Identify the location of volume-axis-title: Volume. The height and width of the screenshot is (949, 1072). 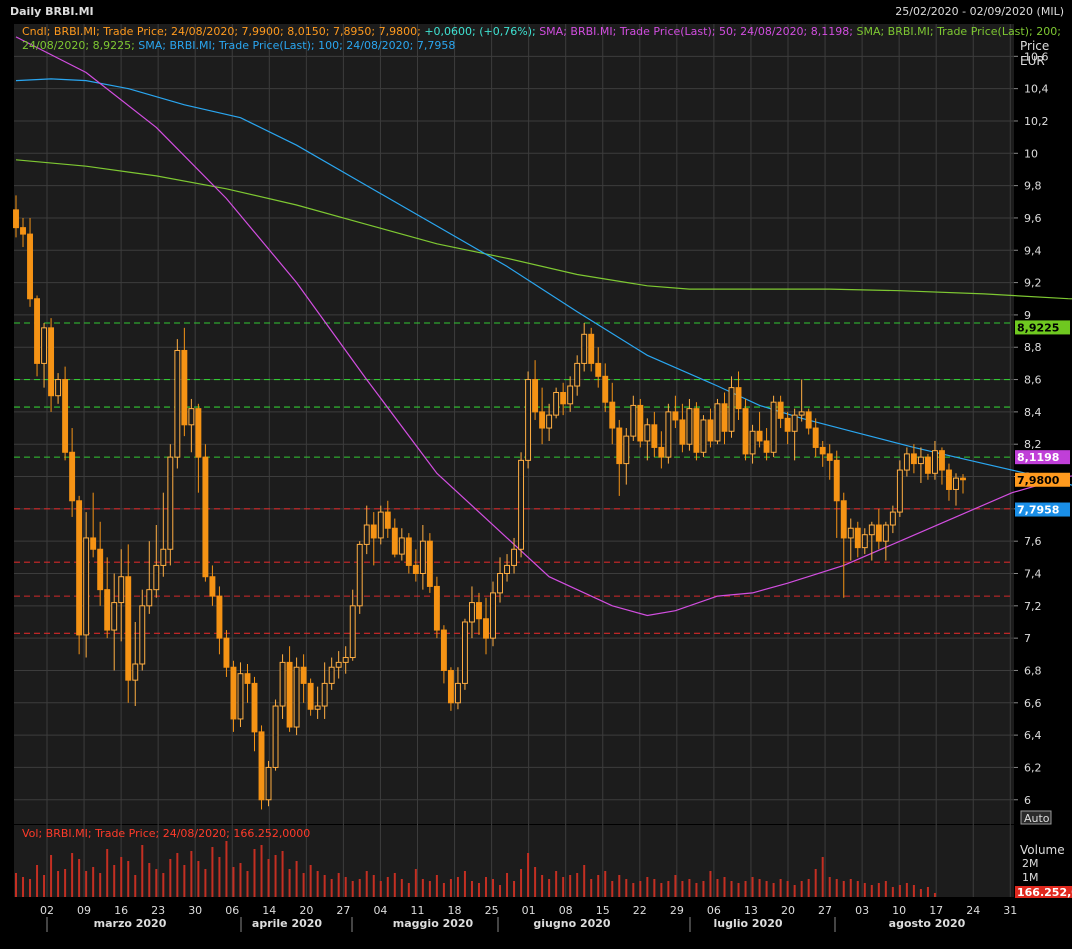
(1042, 850).